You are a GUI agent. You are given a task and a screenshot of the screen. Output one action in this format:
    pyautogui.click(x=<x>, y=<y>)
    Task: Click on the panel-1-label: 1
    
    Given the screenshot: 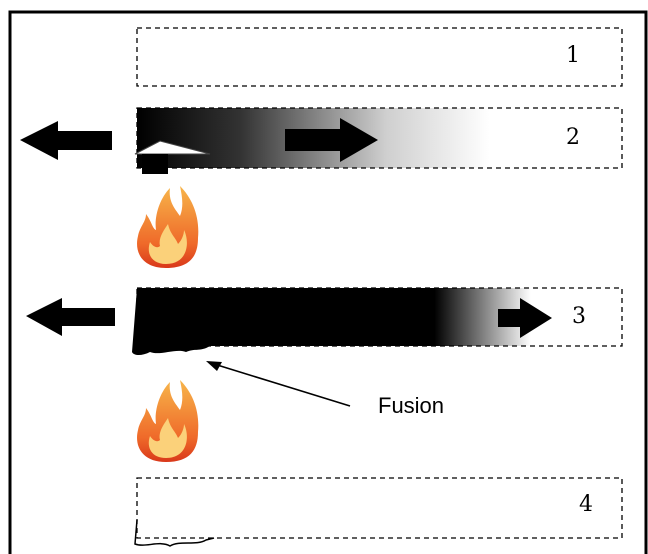 What is the action you would take?
    pyautogui.click(x=573, y=55)
    